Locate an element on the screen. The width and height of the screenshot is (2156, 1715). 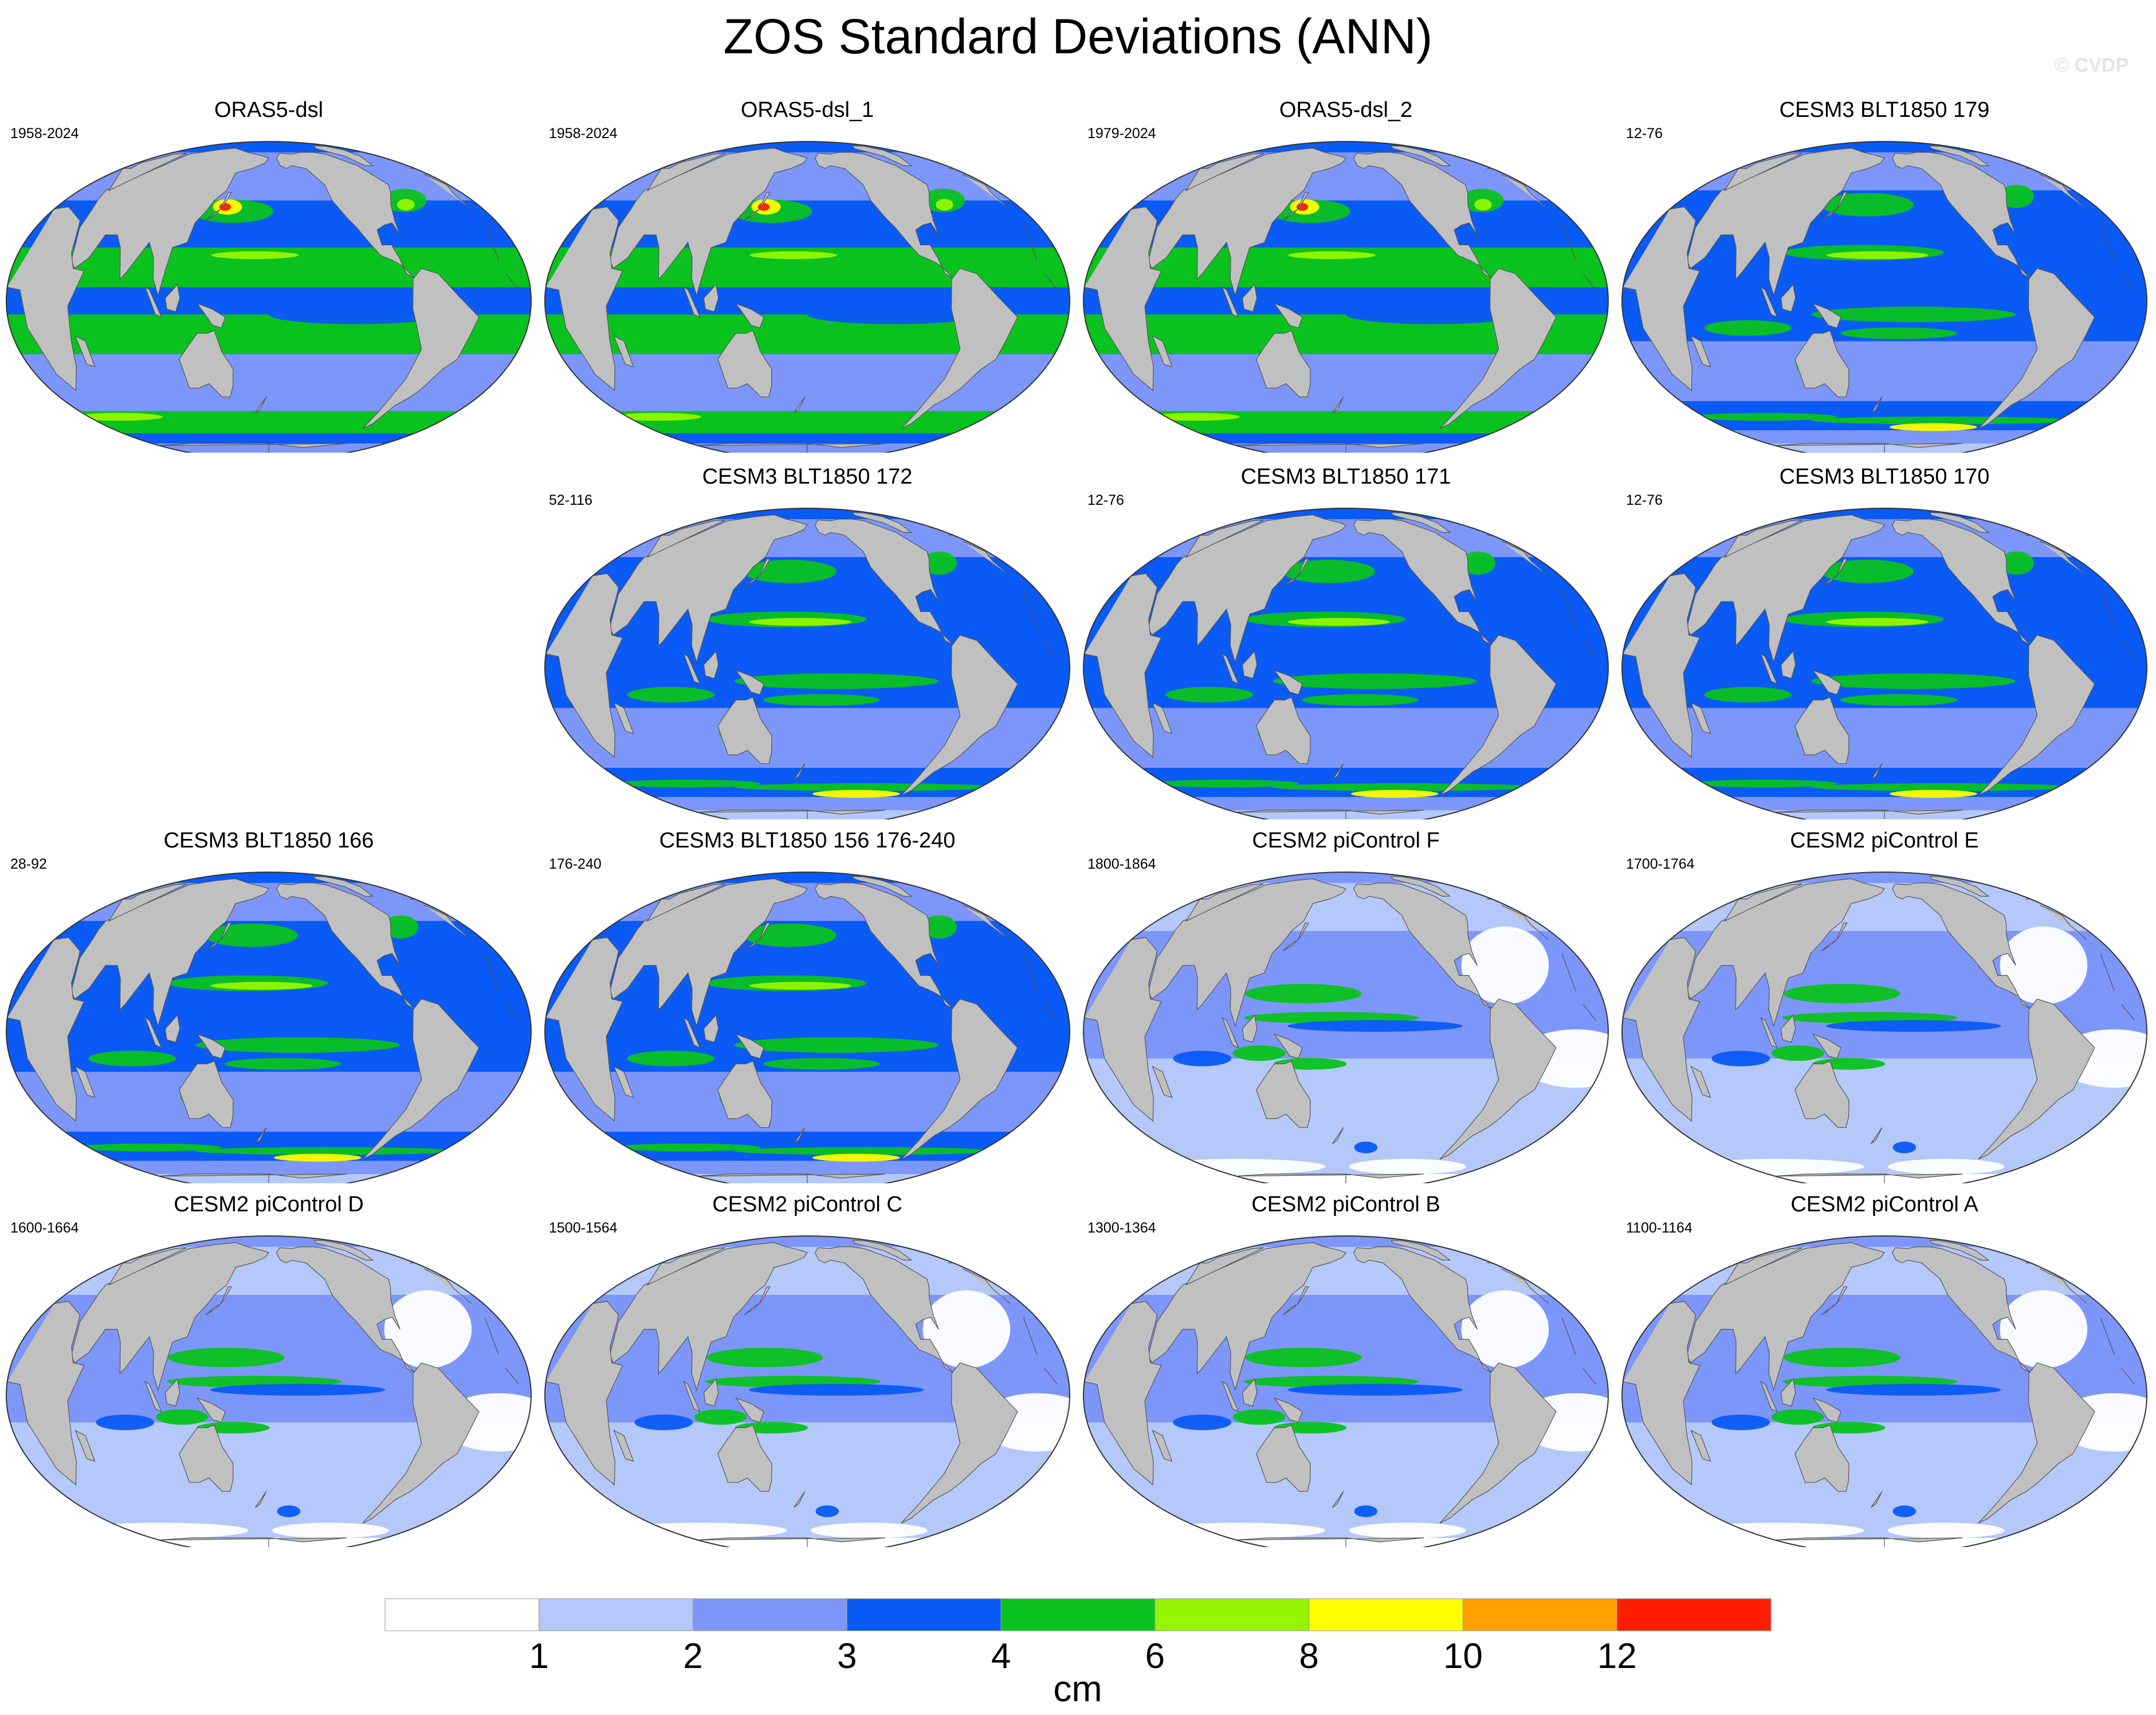
panel-years: 12-76 is located at coordinates (1105, 500).